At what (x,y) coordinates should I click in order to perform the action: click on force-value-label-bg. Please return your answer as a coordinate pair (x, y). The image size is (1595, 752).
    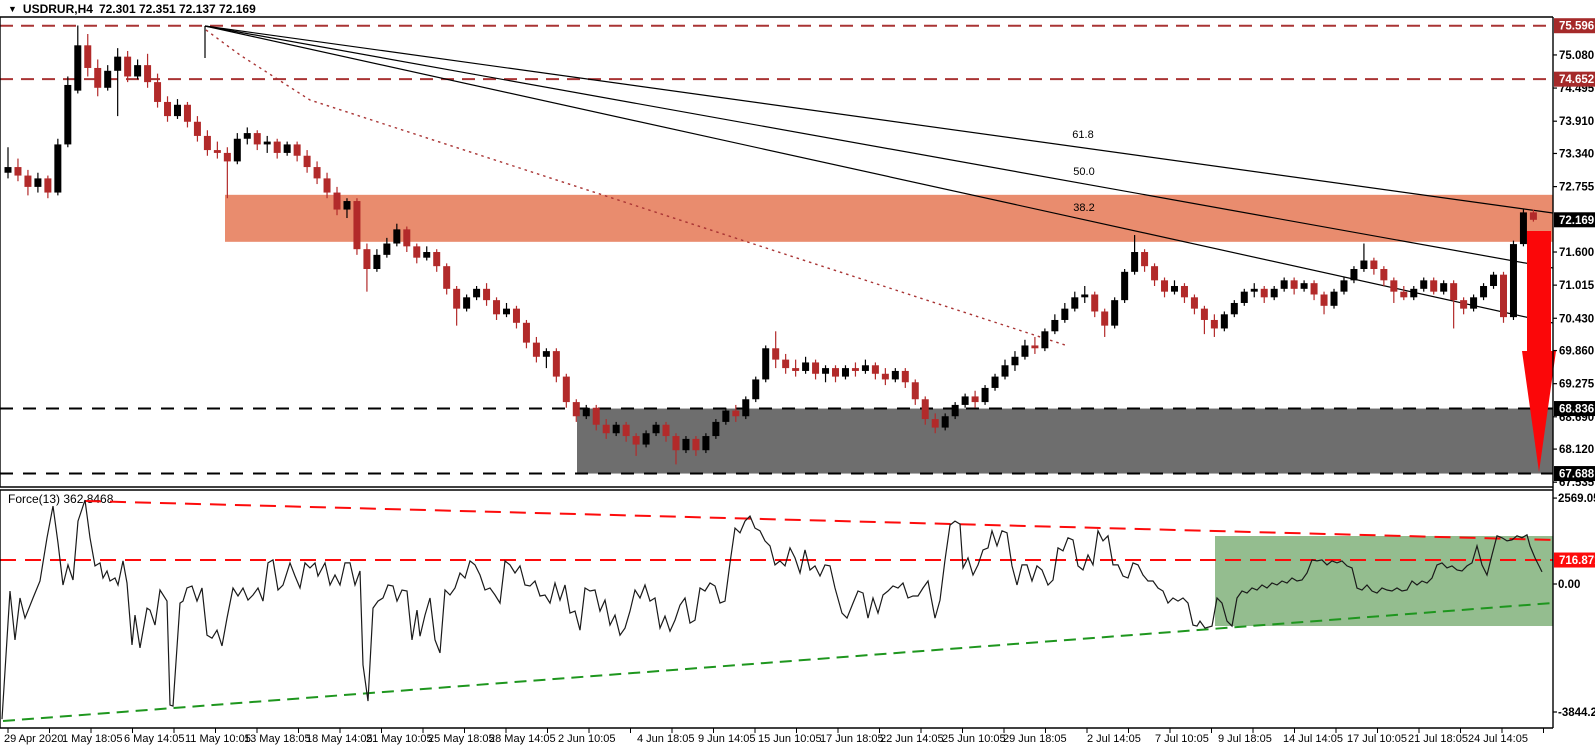
    Looking at the image, I should click on (1574, 560).